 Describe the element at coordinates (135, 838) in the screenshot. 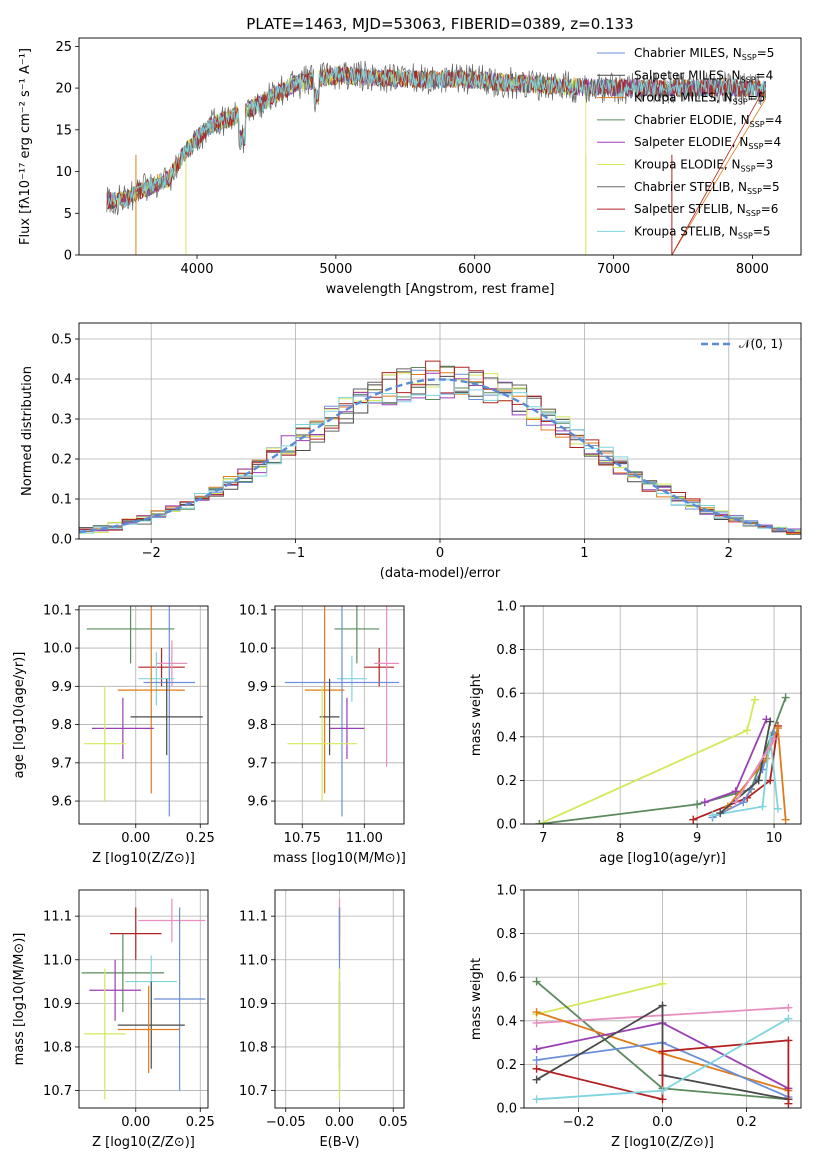

I see `age-vs-z-xtick-label: 0.00` at that location.